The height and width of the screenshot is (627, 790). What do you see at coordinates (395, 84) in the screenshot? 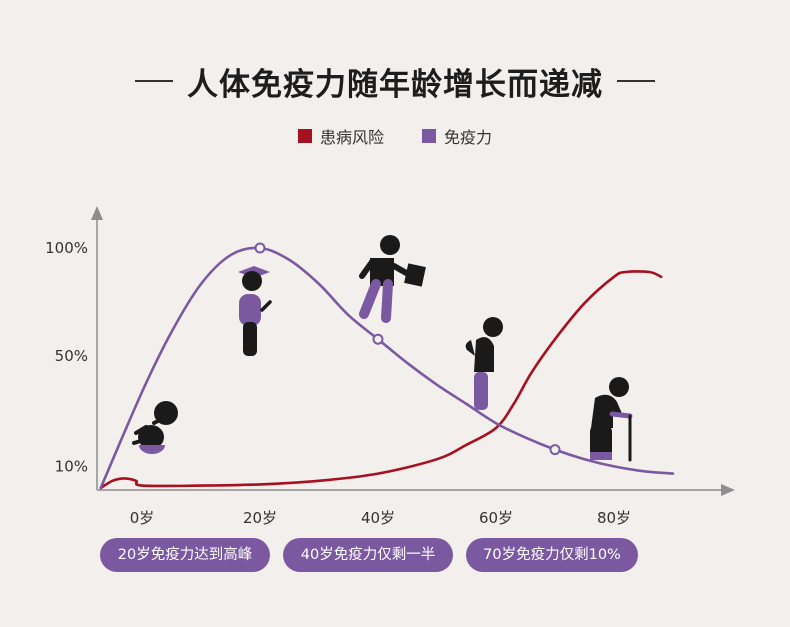
I see `chart-title: 人体免疫力随年龄增长而递减` at bounding box center [395, 84].